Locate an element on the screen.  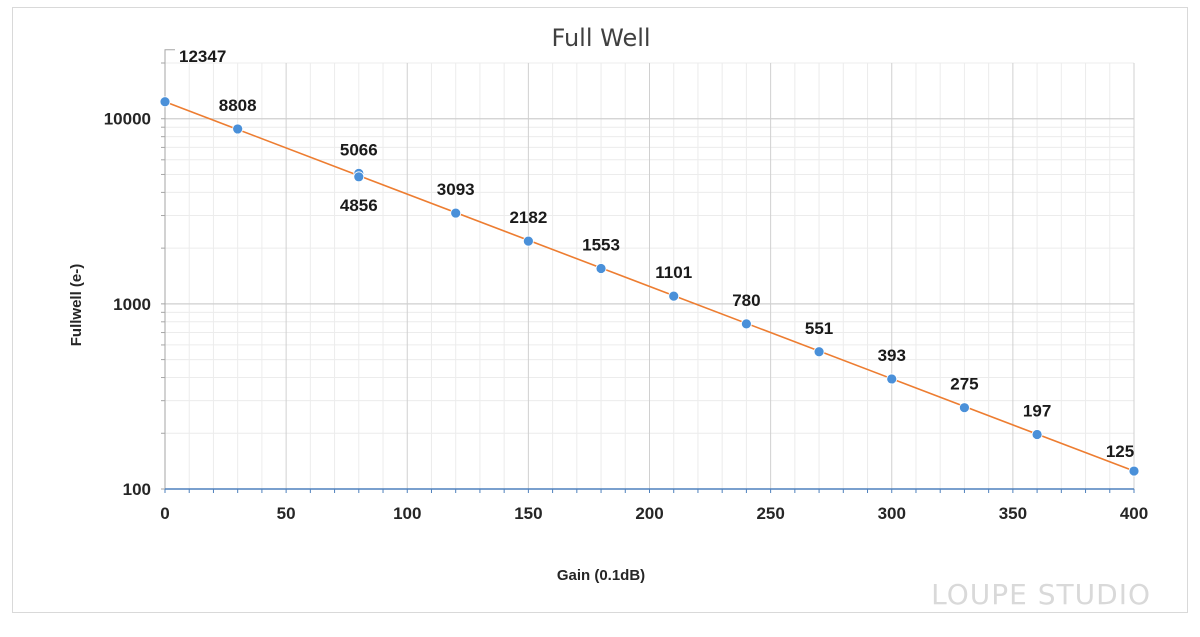
data-label: 5066 is located at coordinates (359, 149).